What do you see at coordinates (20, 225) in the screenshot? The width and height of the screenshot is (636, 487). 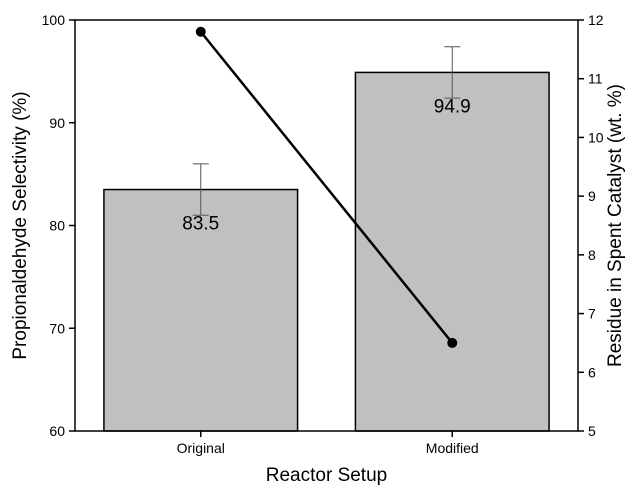 I see `left-y-axis-title: Propionaldehyde Selectivity (%)` at bounding box center [20, 225].